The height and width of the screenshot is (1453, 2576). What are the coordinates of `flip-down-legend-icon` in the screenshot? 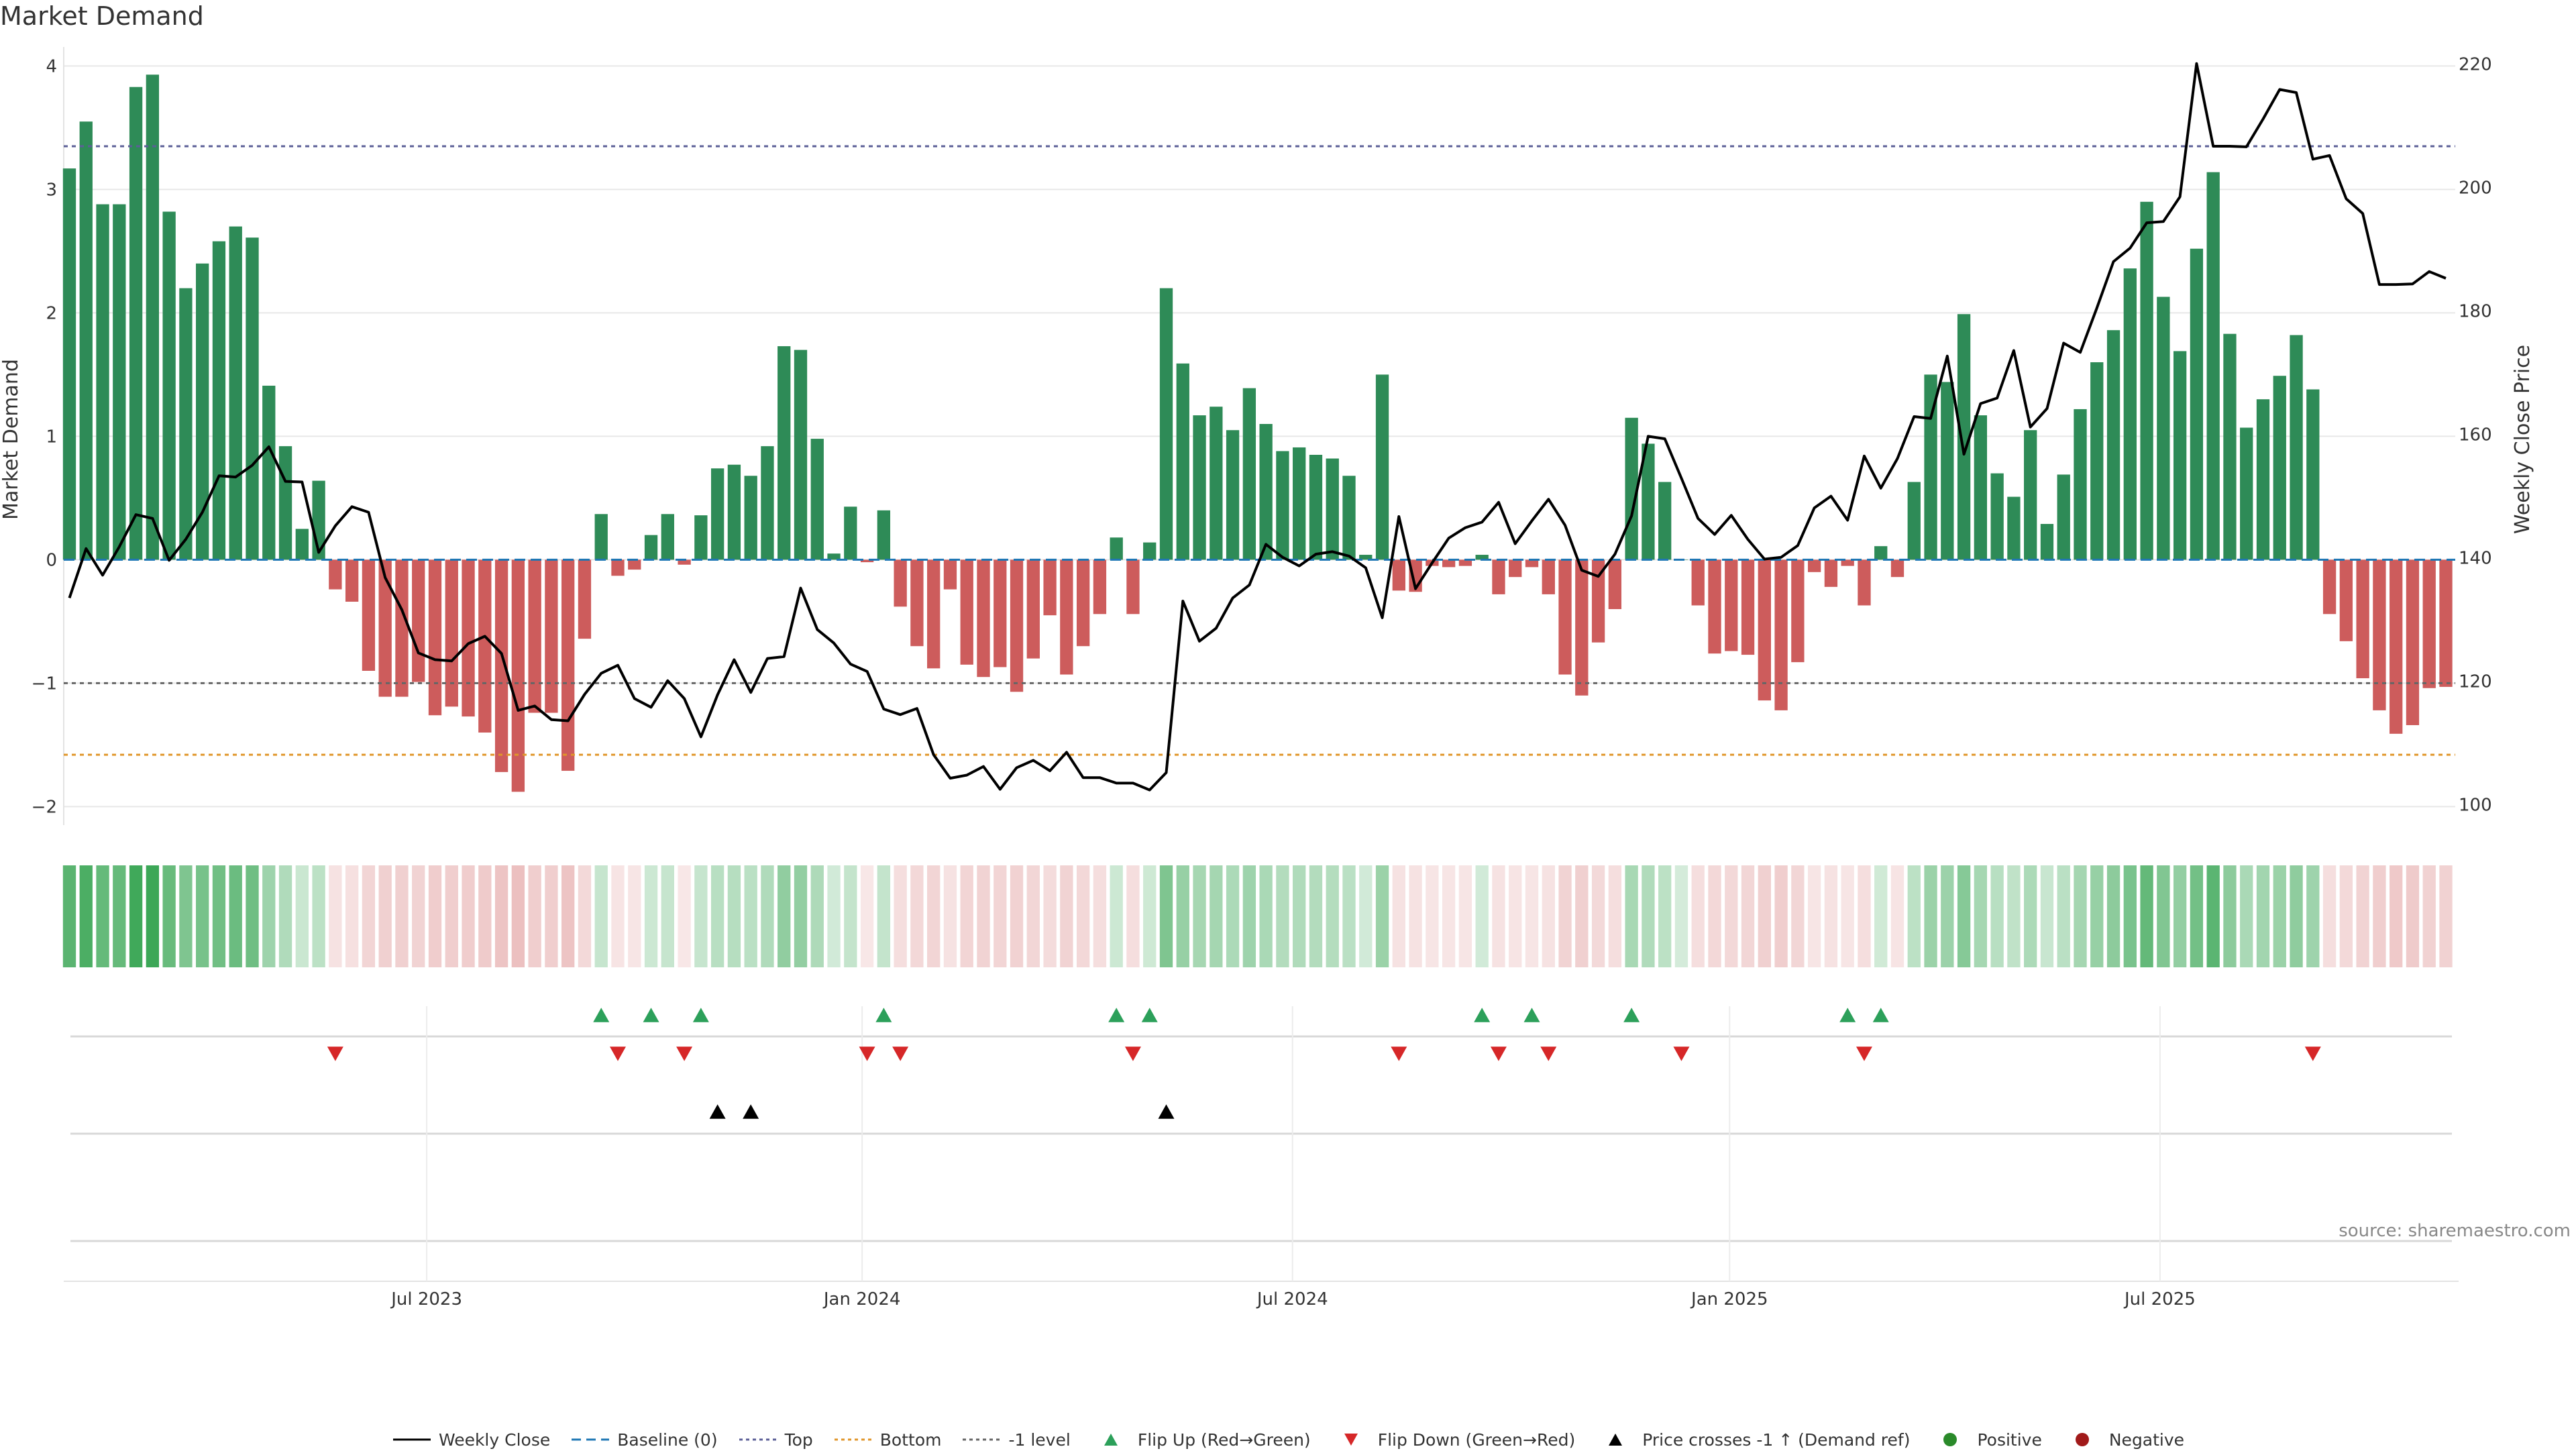 It's located at (1351, 1440).